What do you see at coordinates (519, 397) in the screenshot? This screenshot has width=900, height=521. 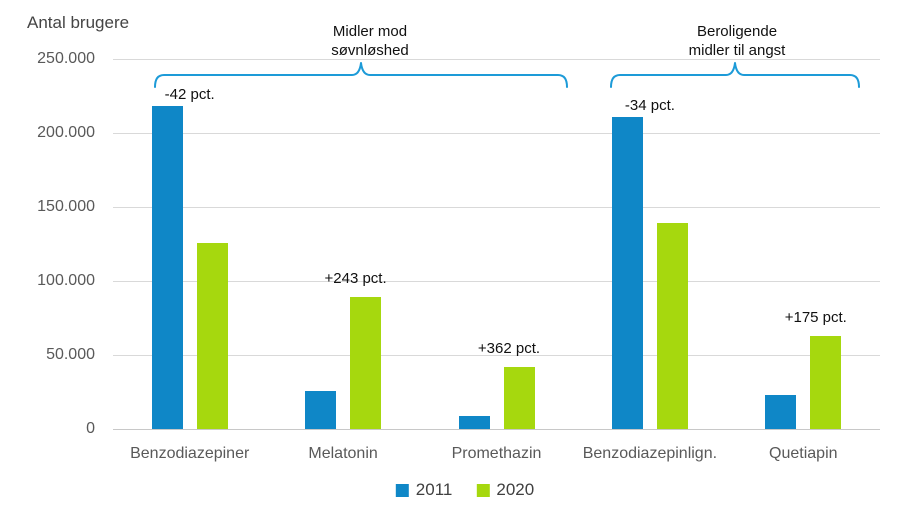 I see `bar-2020-promethazin` at bounding box center [519, 397].